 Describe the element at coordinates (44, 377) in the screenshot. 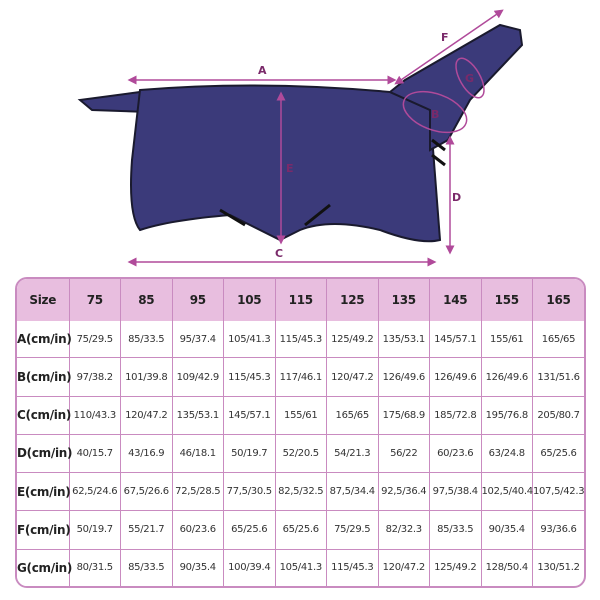

I see `row-label: B(cm/in)` at that location.